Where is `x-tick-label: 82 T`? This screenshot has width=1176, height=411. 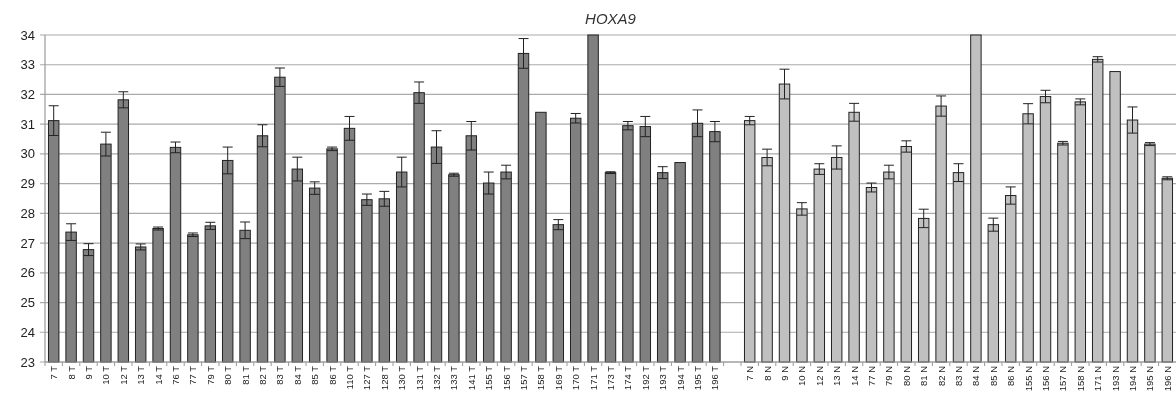
x-tick-label: 82 T is located at coordinates (262, 375).